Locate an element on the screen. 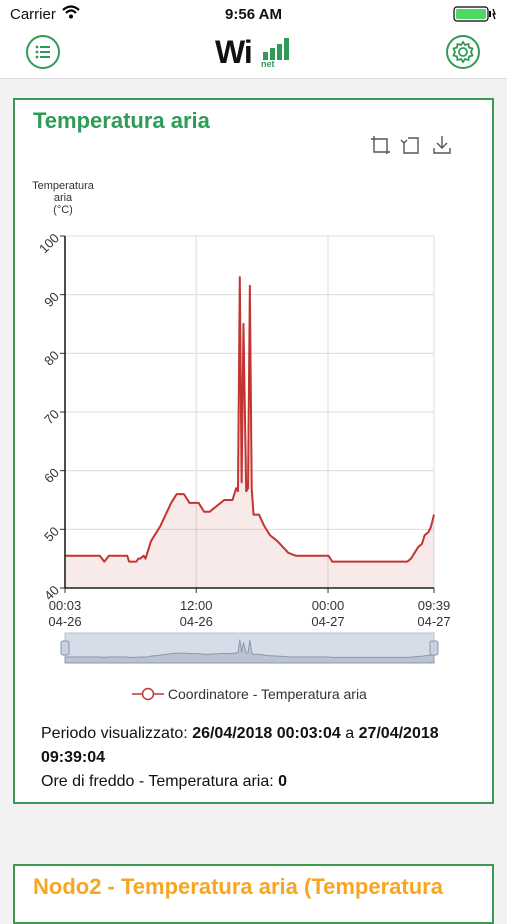 The width and height of the screenshot is (507, 924). chart-toolbox is located at coordinates (411, 145).